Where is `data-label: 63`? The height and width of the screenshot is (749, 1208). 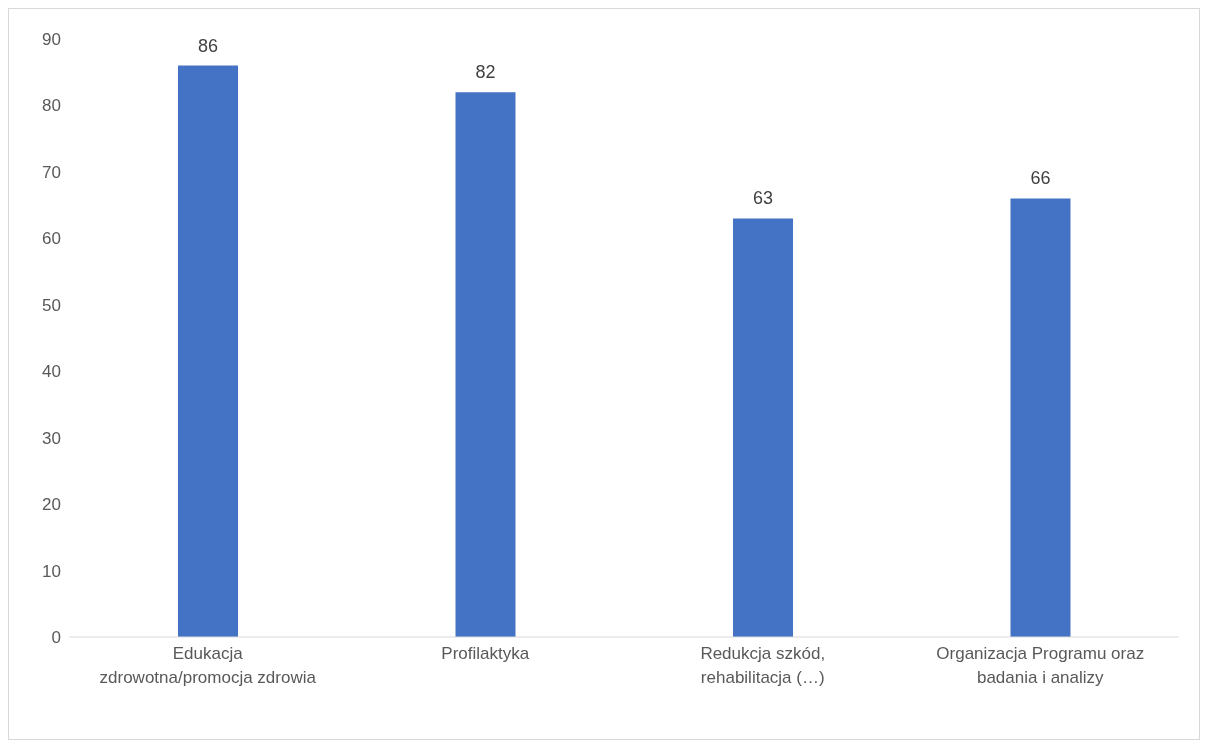
data-label: 63 is located at coordinates (763, 198).